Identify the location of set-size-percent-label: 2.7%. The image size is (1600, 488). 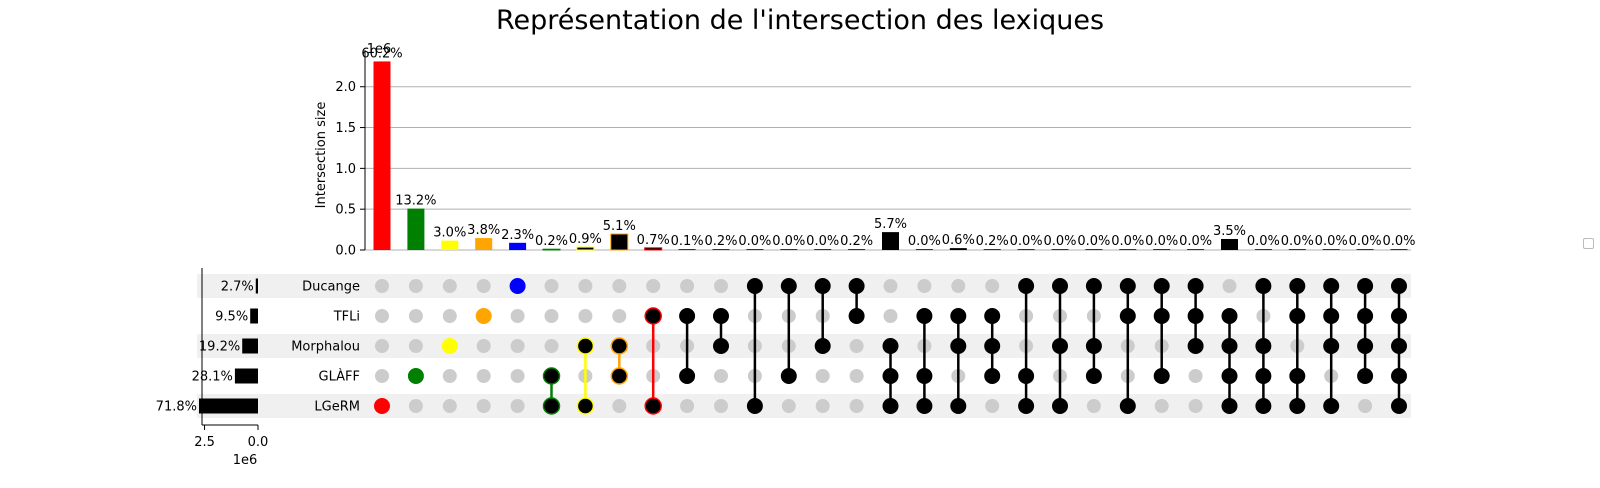
(237, 287).